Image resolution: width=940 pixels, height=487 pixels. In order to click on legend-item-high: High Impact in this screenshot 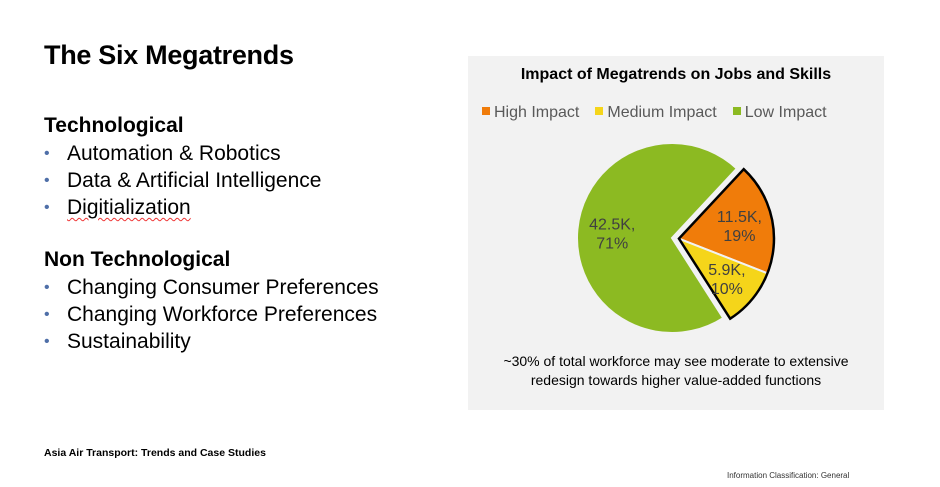, I will do `click(530, 113)`.